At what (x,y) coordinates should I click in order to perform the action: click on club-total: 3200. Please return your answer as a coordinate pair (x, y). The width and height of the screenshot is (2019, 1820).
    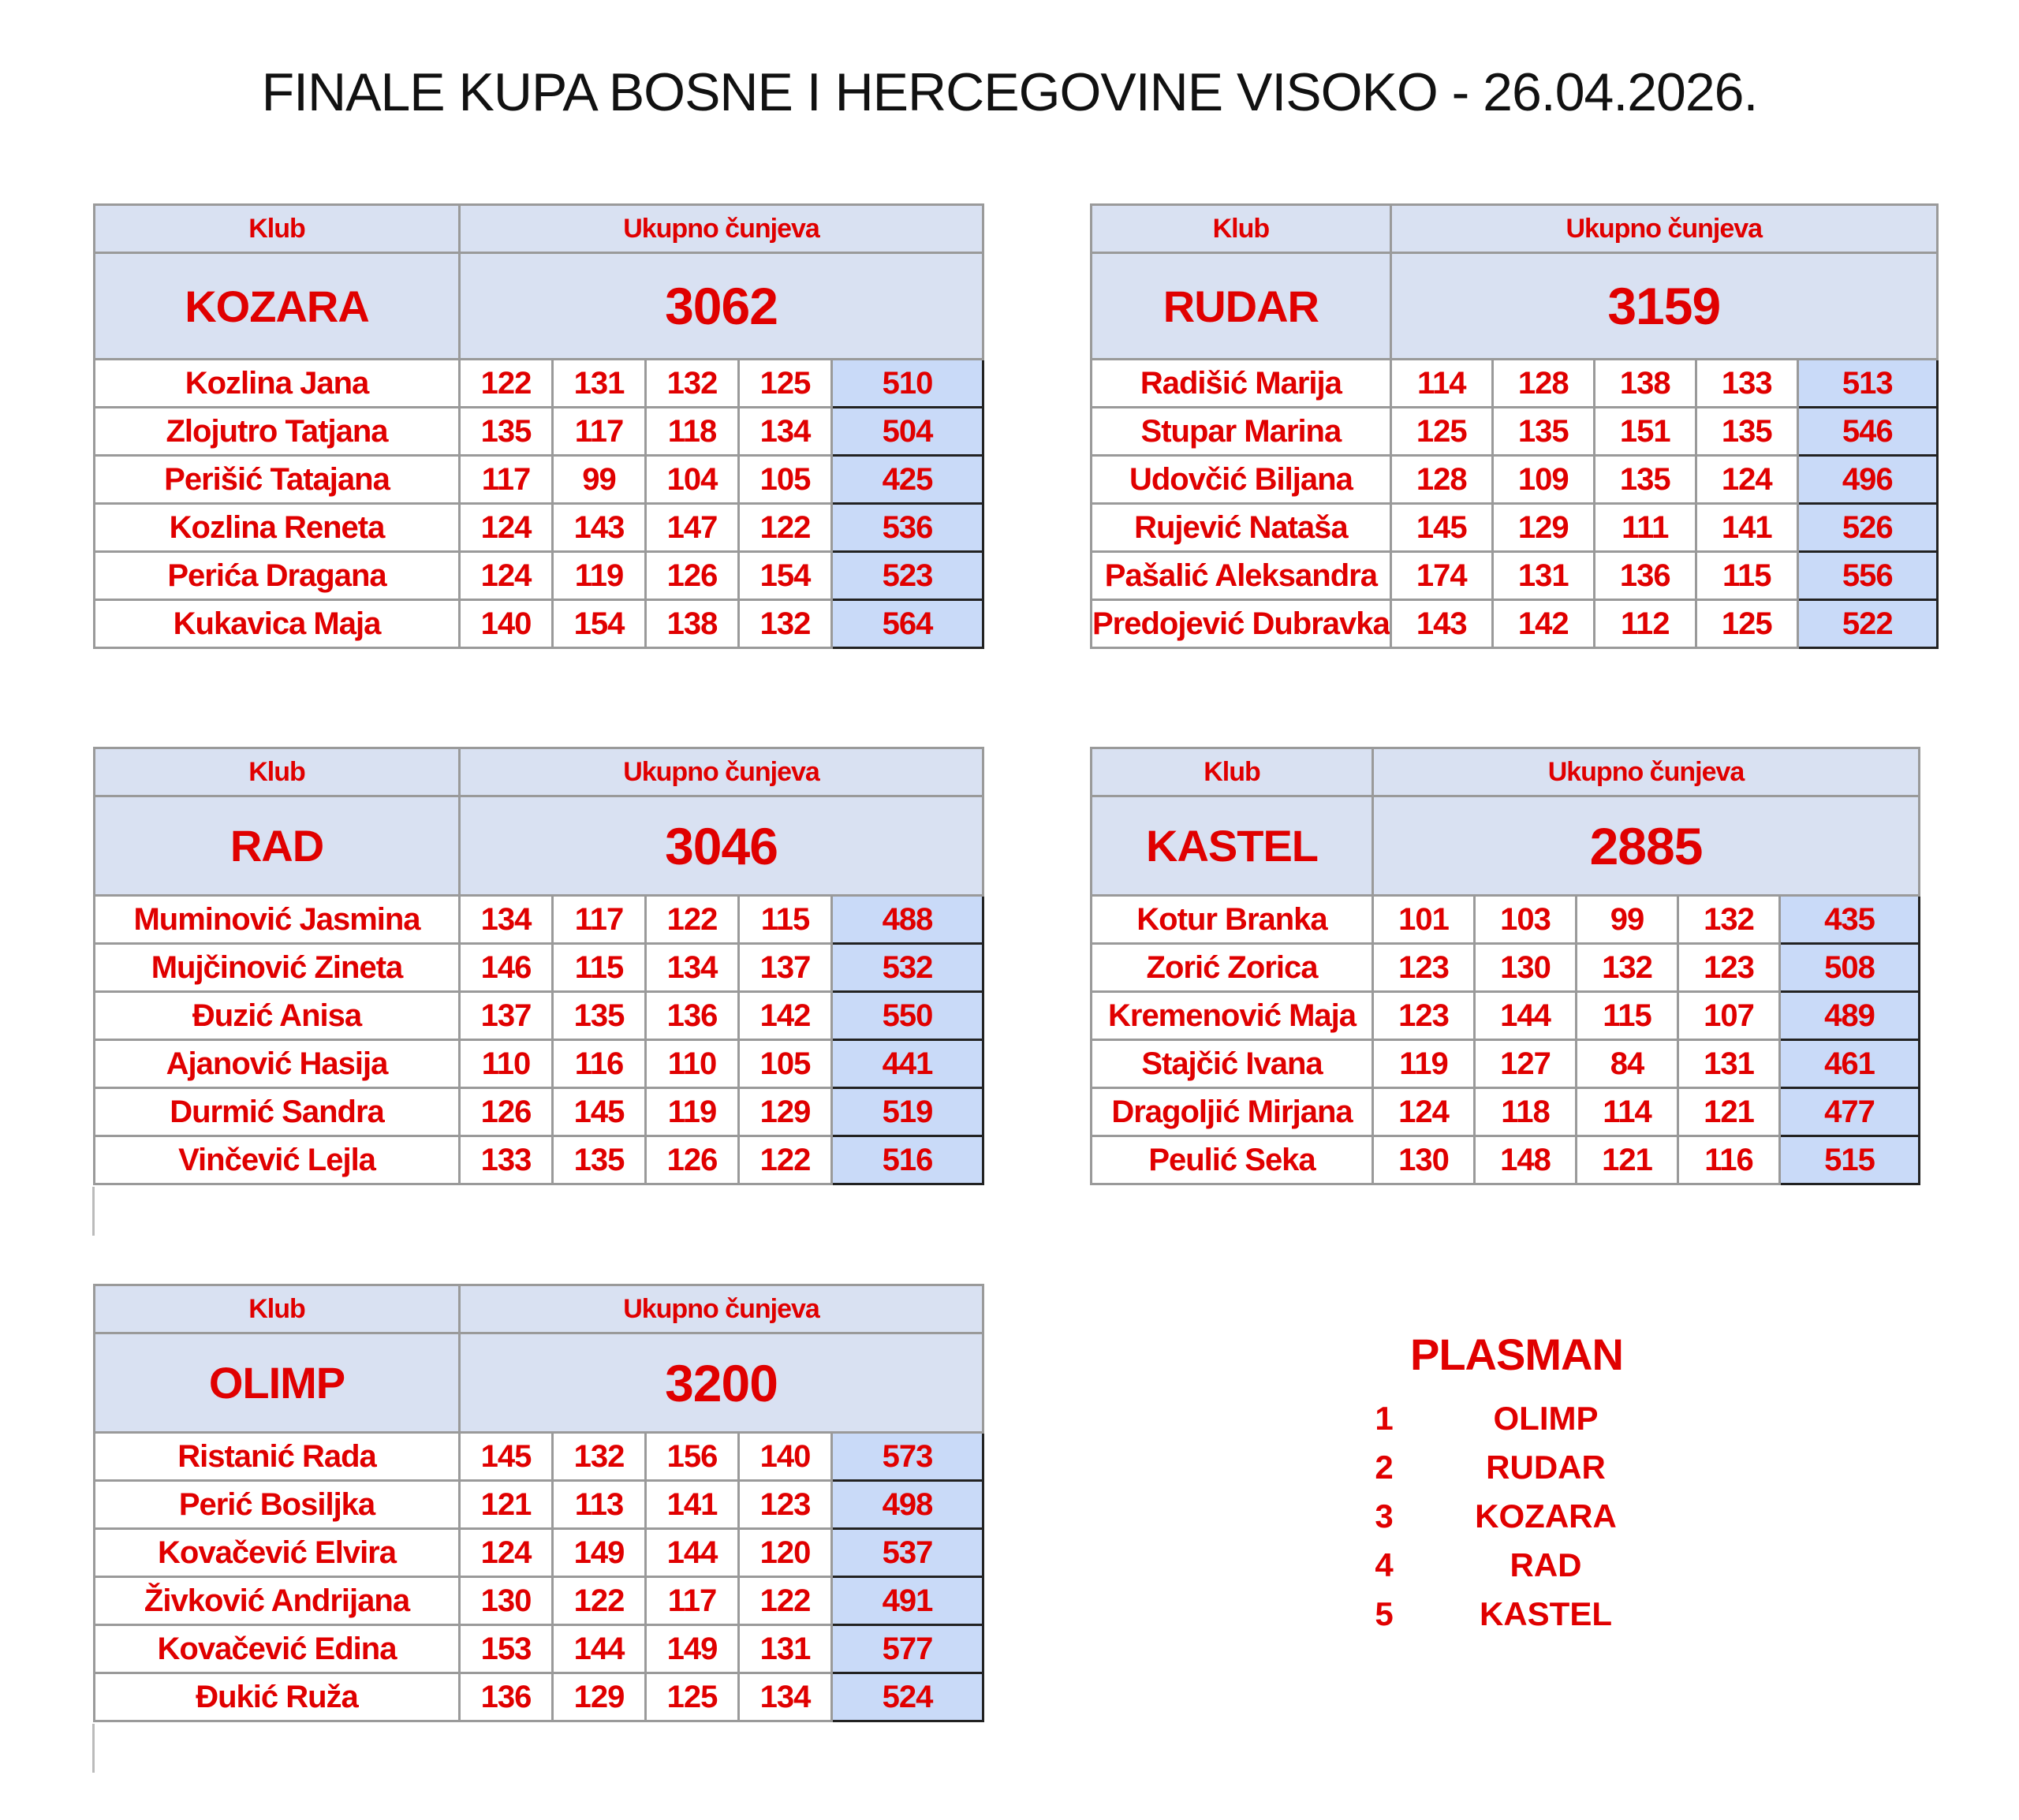
    Looking at the image, I should click on (721, 1383).